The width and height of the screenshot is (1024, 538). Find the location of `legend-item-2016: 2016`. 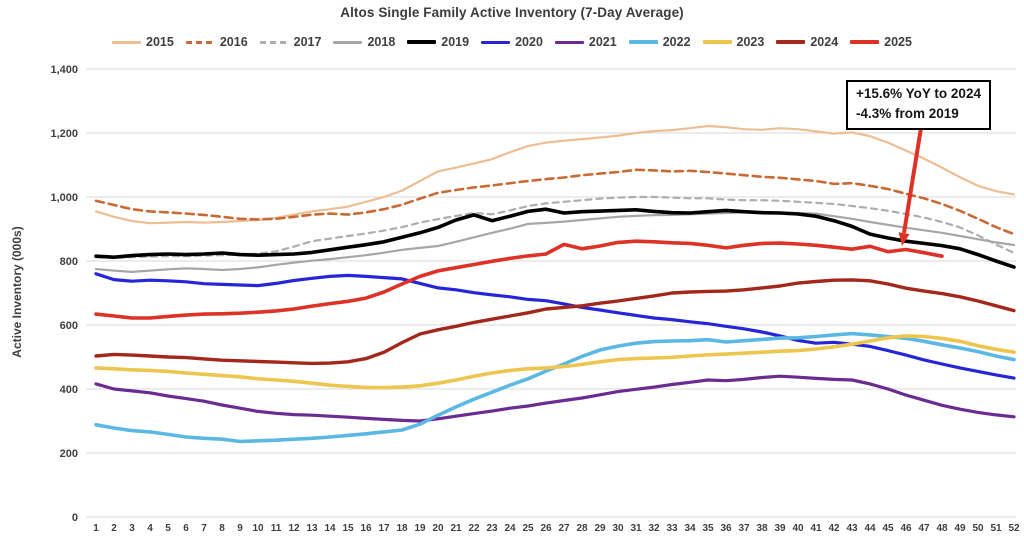

legend-item-2016: 2016 is located at coordinates (216, 42).